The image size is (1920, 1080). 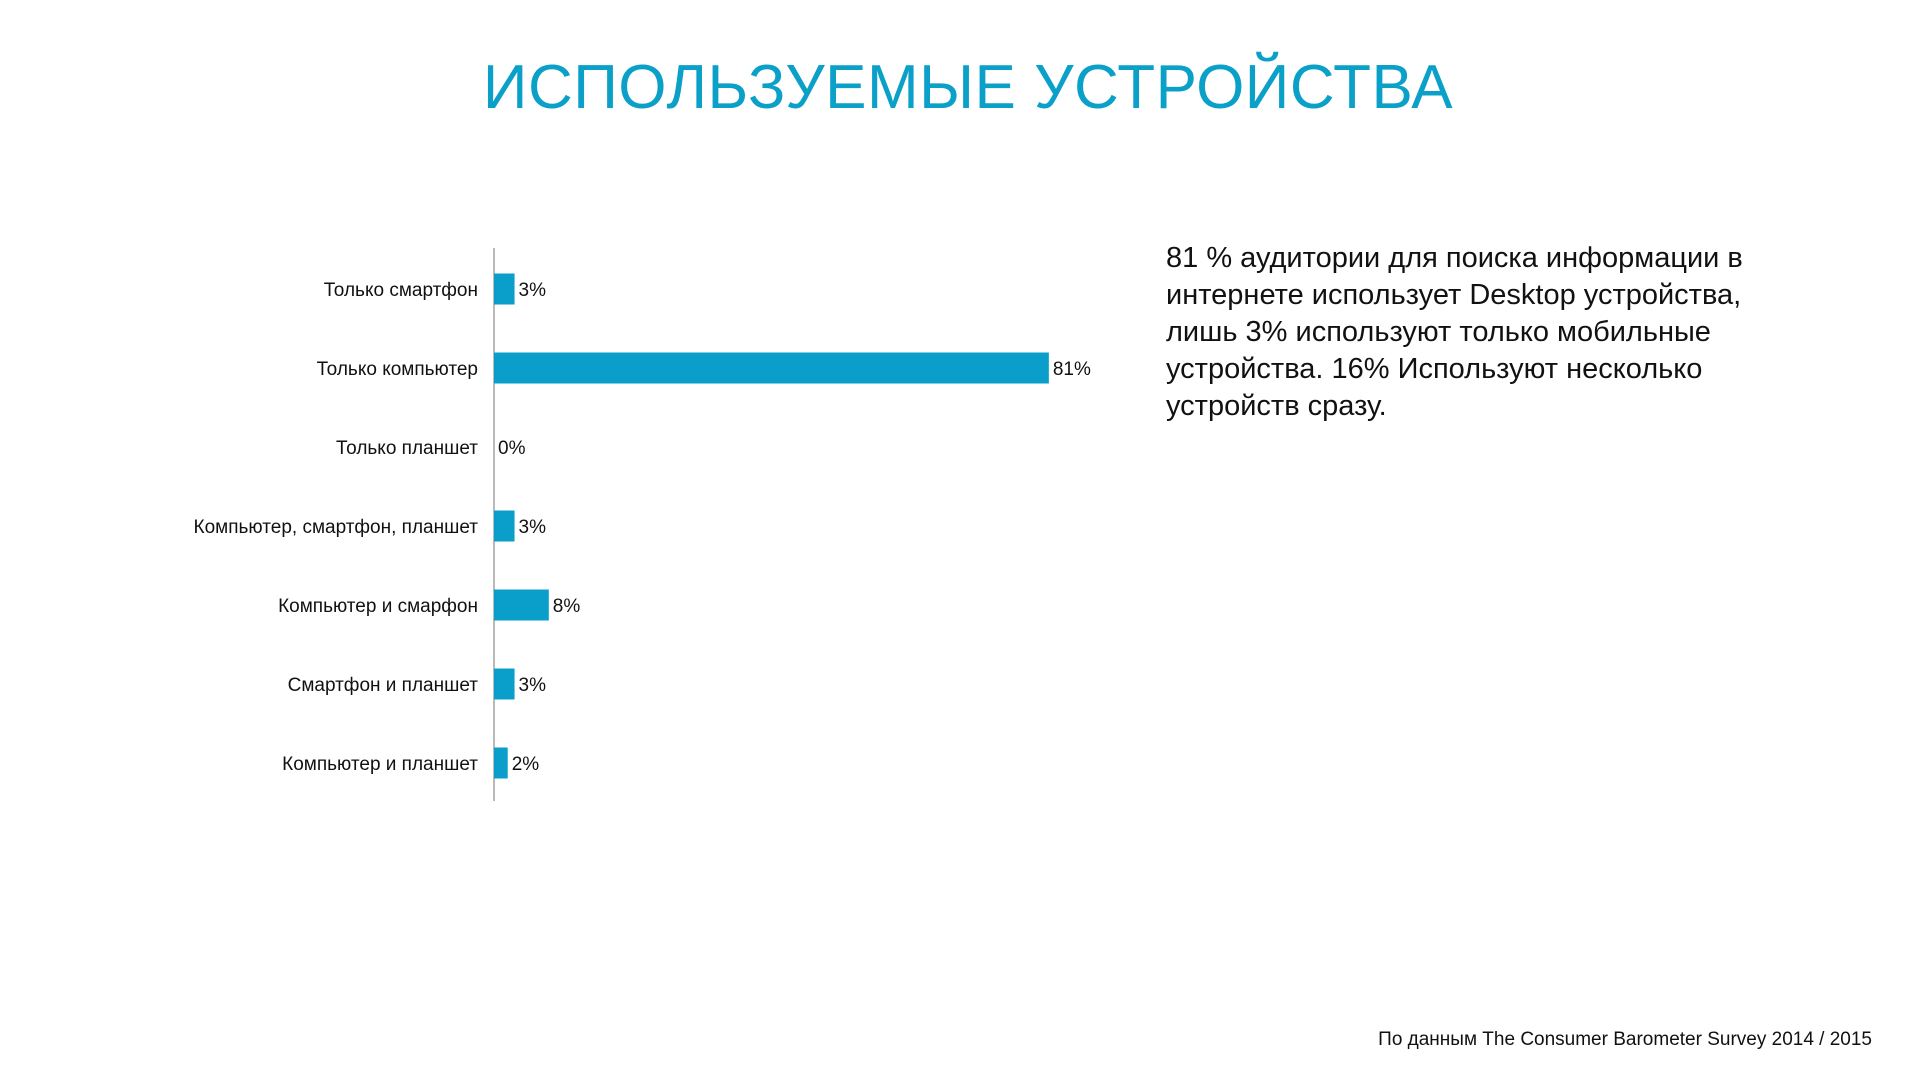 I want to click on data-label: 8%, so click(x=567, y=606).